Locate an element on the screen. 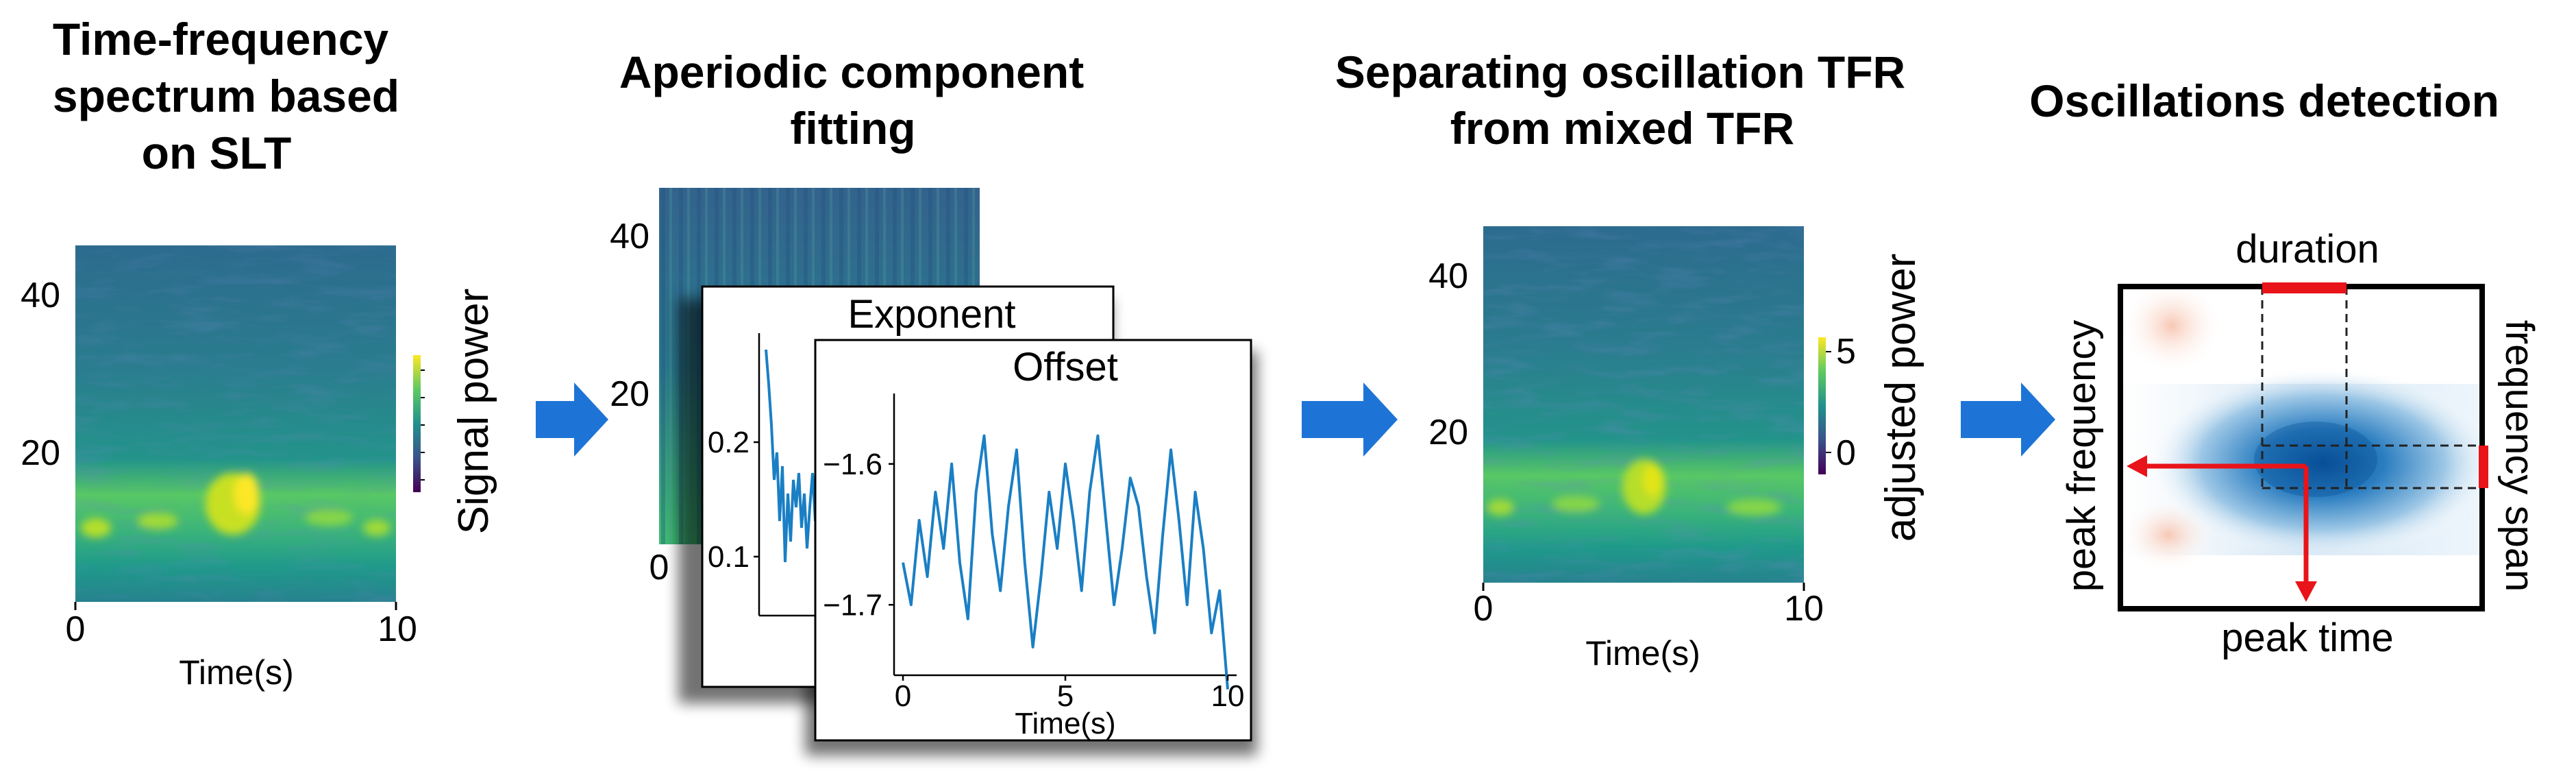  panel1-title-line3: on SLT is located at coordinates (217, 153).